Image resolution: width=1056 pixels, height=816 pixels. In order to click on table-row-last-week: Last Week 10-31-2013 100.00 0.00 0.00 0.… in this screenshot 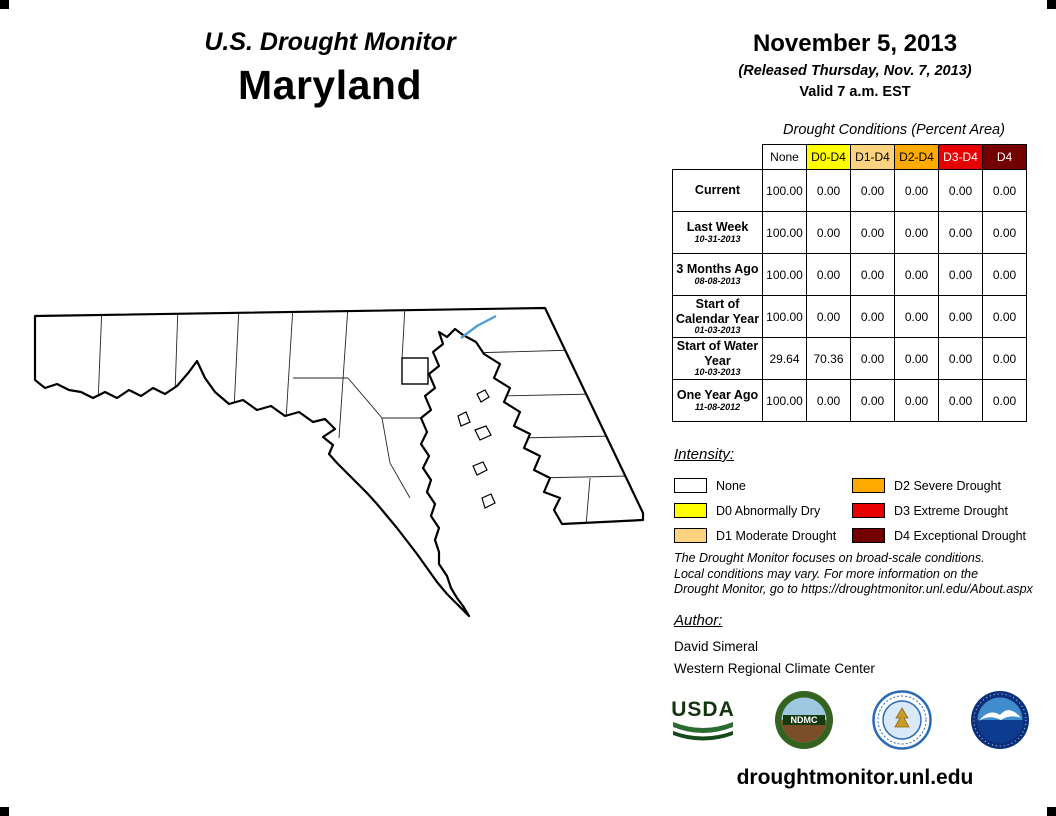, I will do `click(849, 232)`.